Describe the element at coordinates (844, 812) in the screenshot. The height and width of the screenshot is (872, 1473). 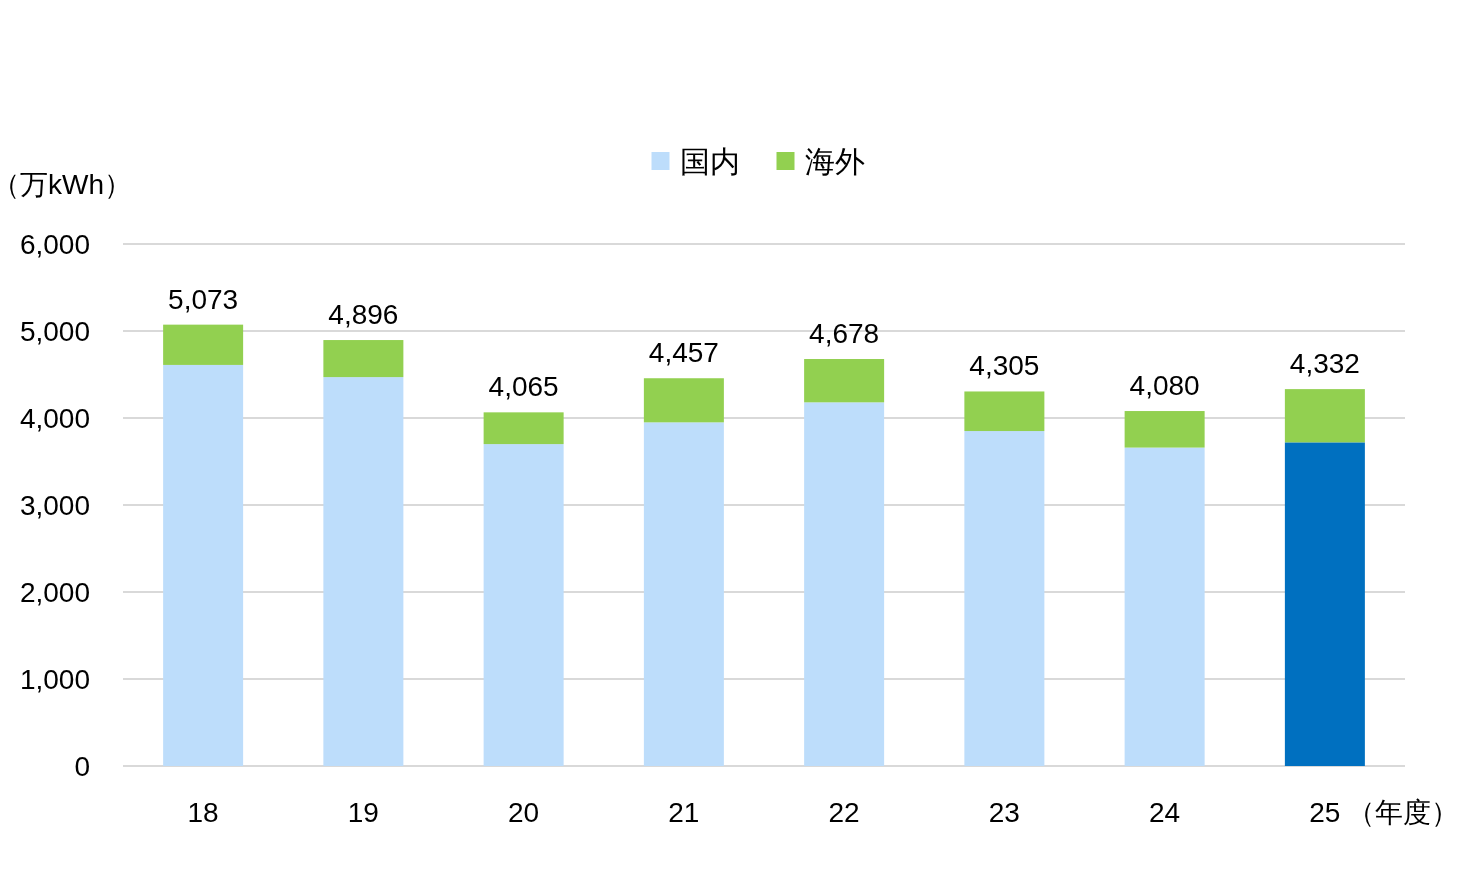
I see `x-tick-label: 22` at that location.